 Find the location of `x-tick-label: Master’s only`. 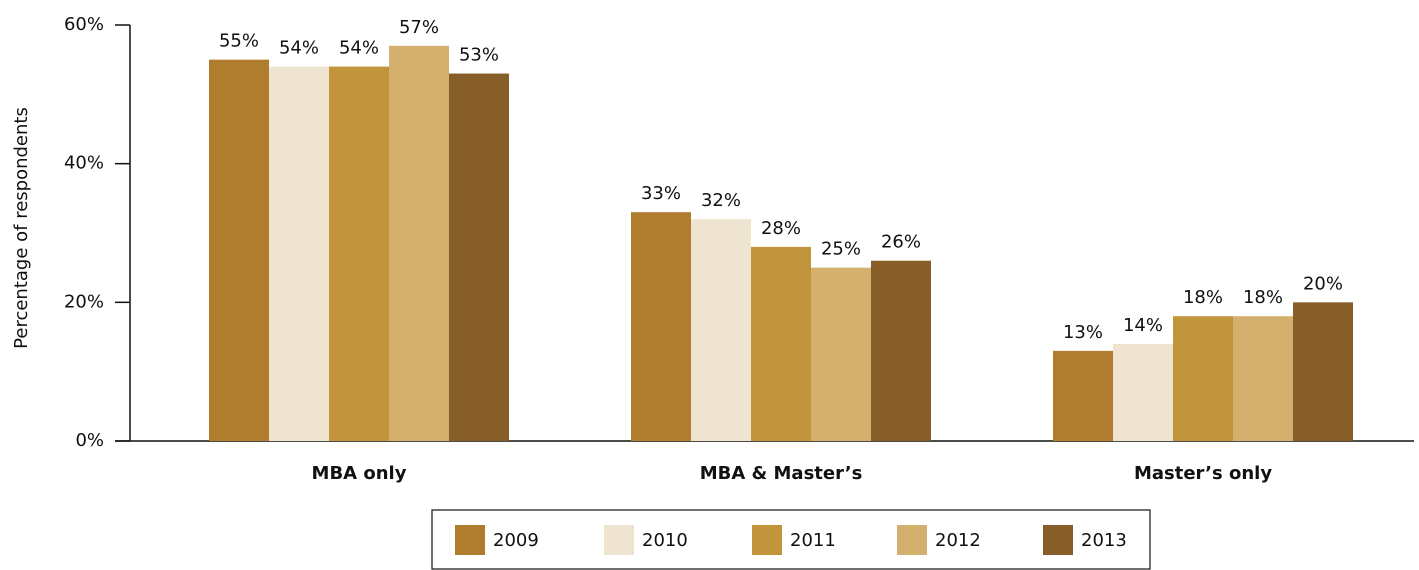

x-tick-label: Master’s only is located at coordinates (1203, 473).